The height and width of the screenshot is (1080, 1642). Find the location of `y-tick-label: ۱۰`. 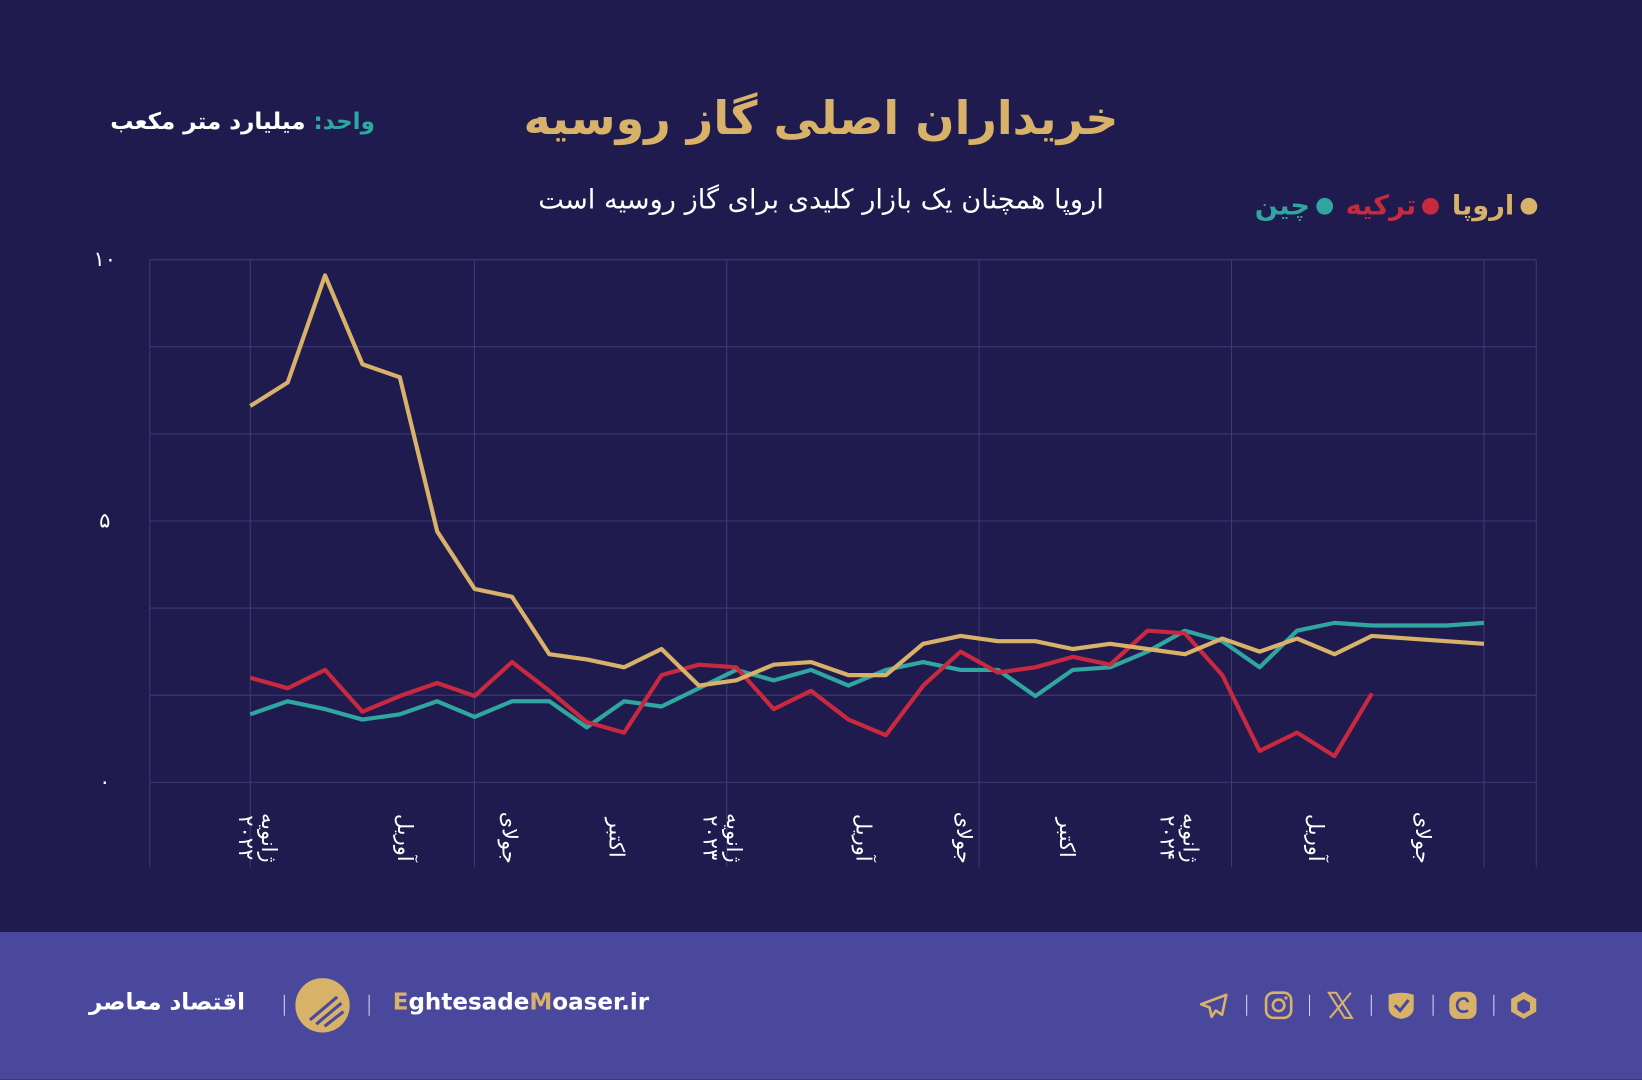

y-tick-label: ۱۰ is located at coordinates (104, 259).